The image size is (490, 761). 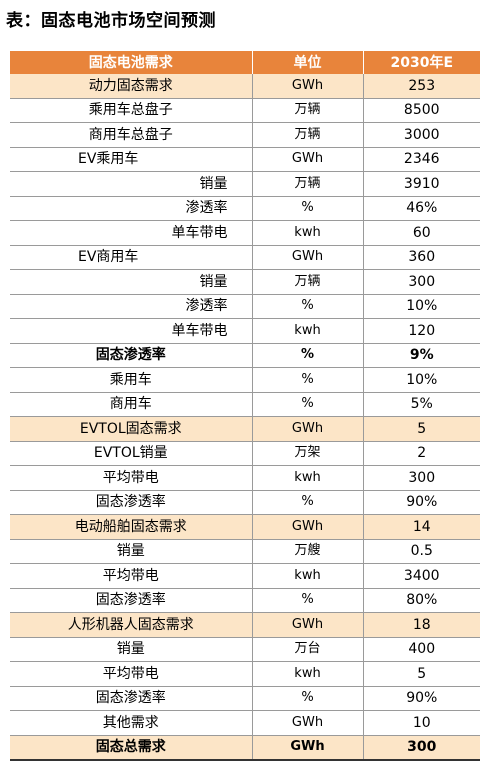 What do you see at coordinates (245, 674) in the screenshot?
I see `table-row: 平均带电 kwh 5` at bounding box center [245, 674].